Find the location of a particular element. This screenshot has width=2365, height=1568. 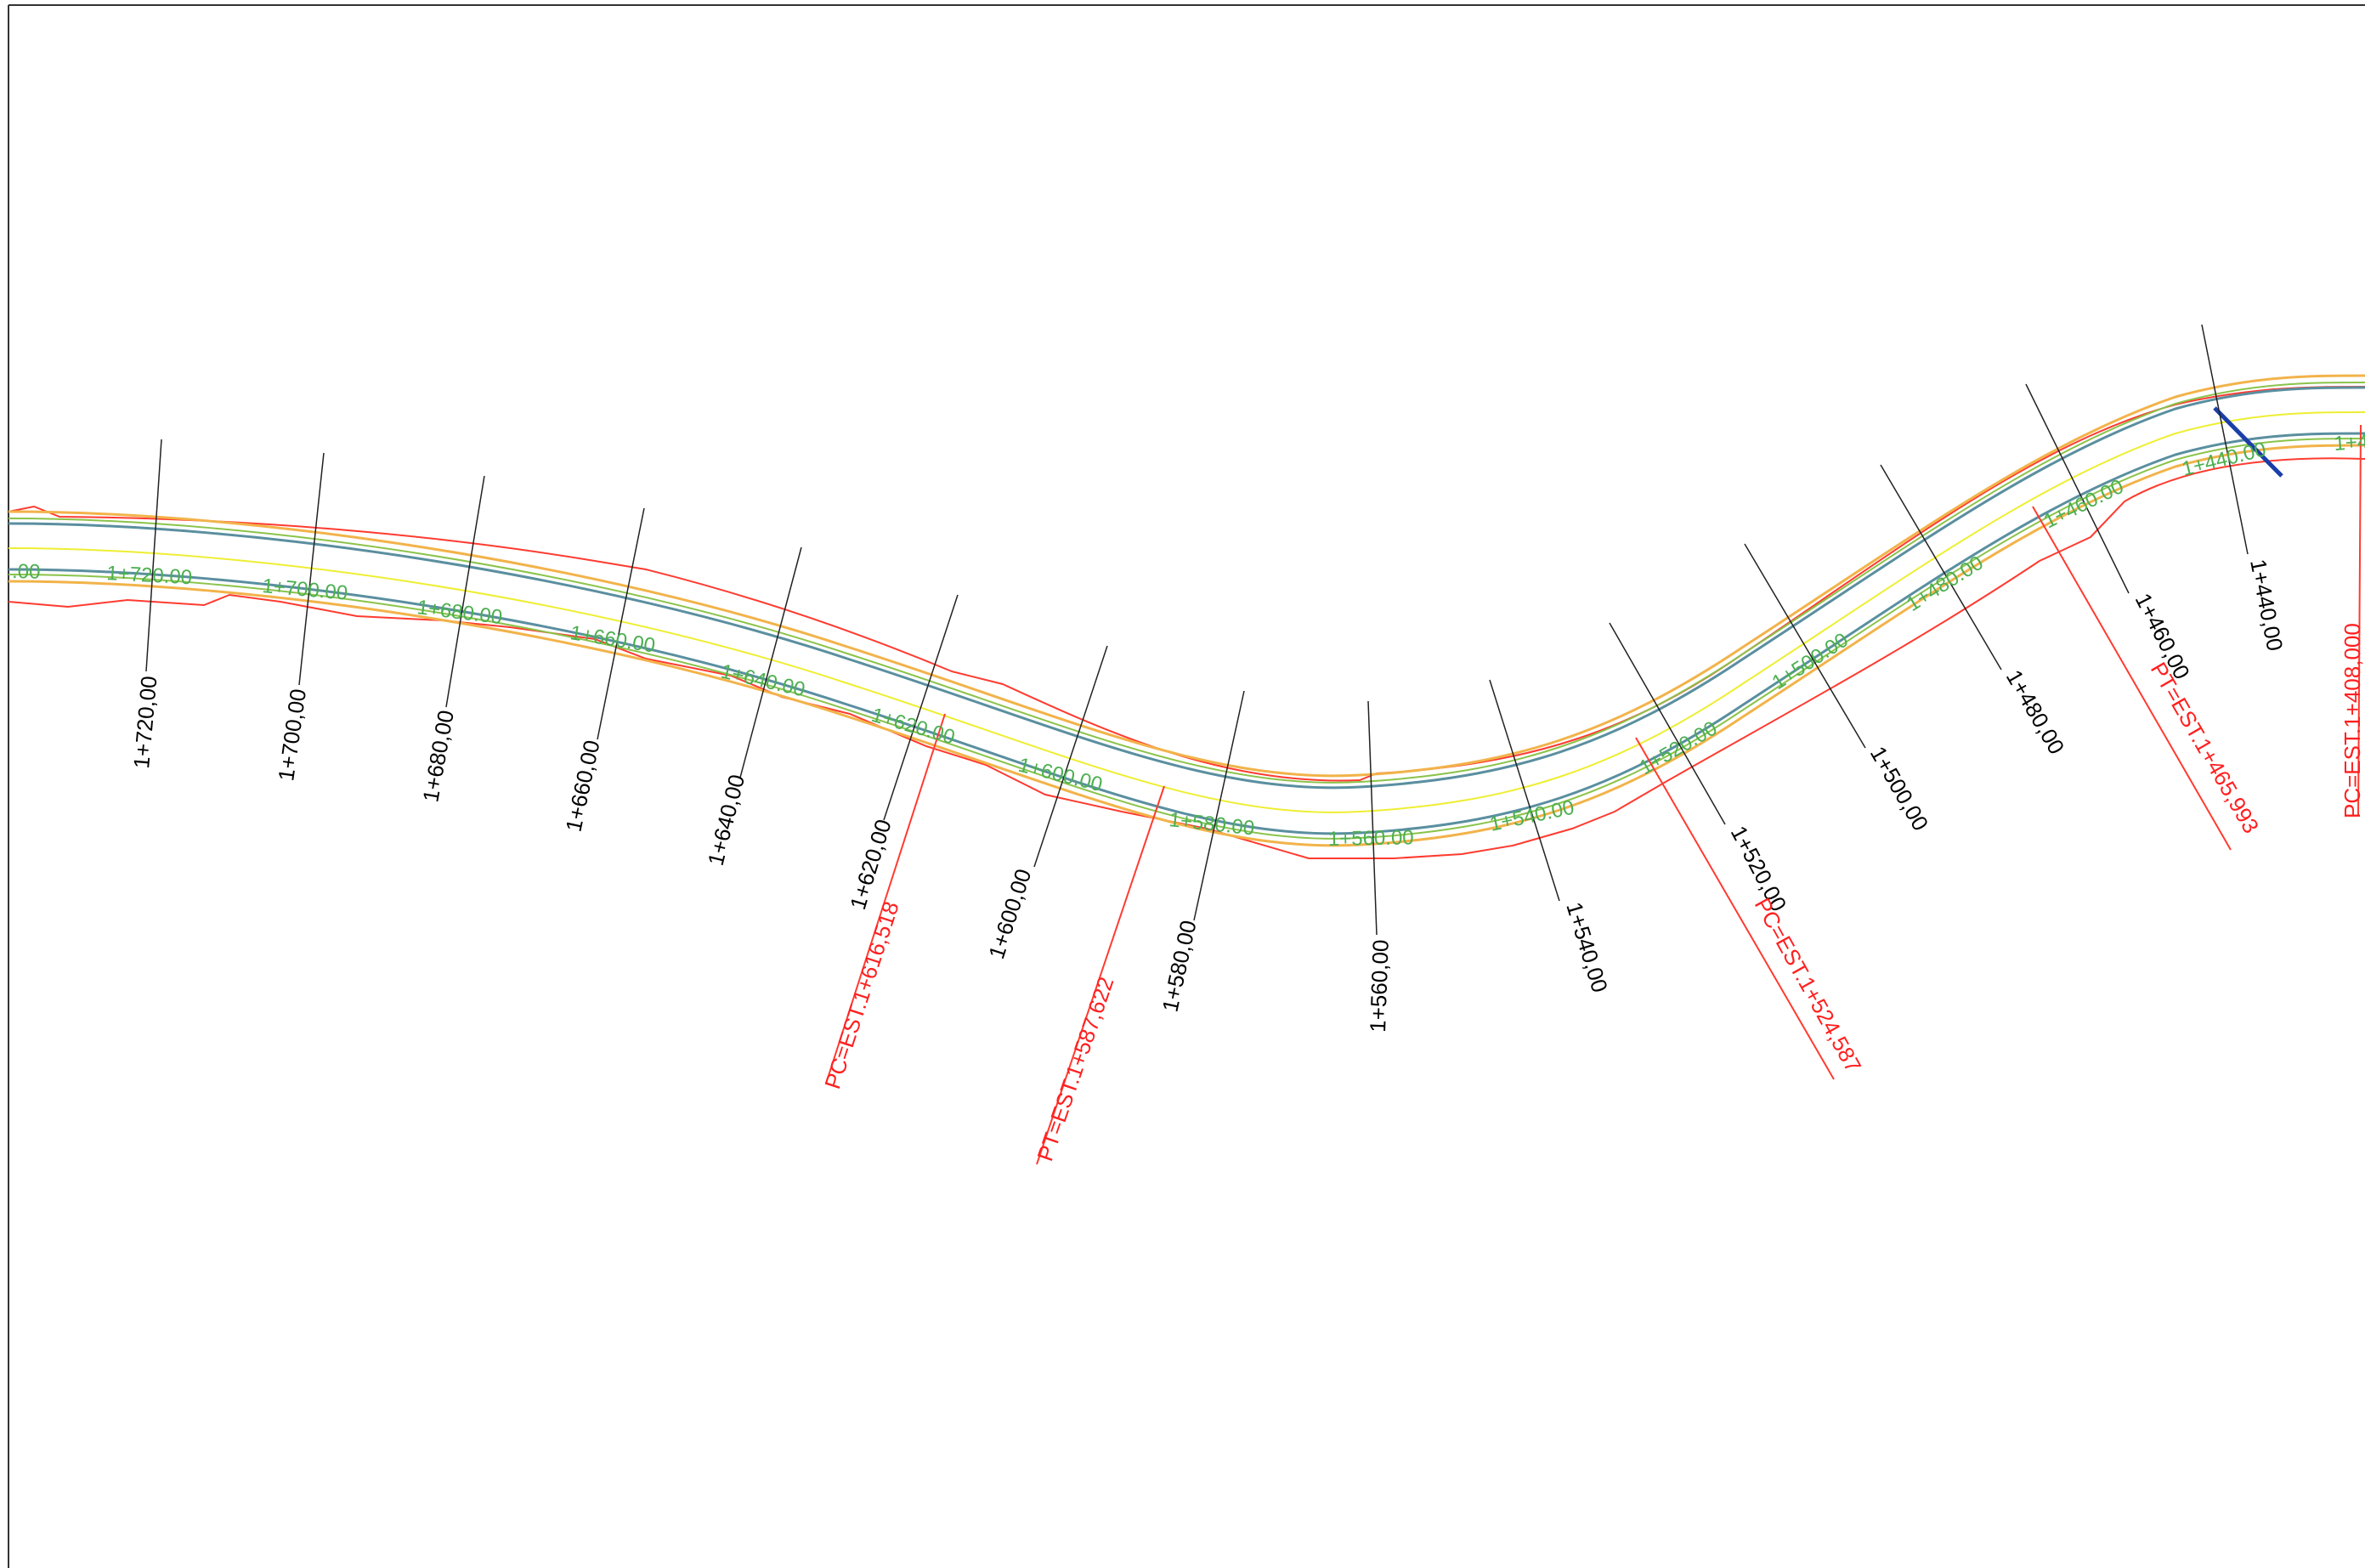

cross-section-label: 1+600,00 is located at coordinates (1009, 914).